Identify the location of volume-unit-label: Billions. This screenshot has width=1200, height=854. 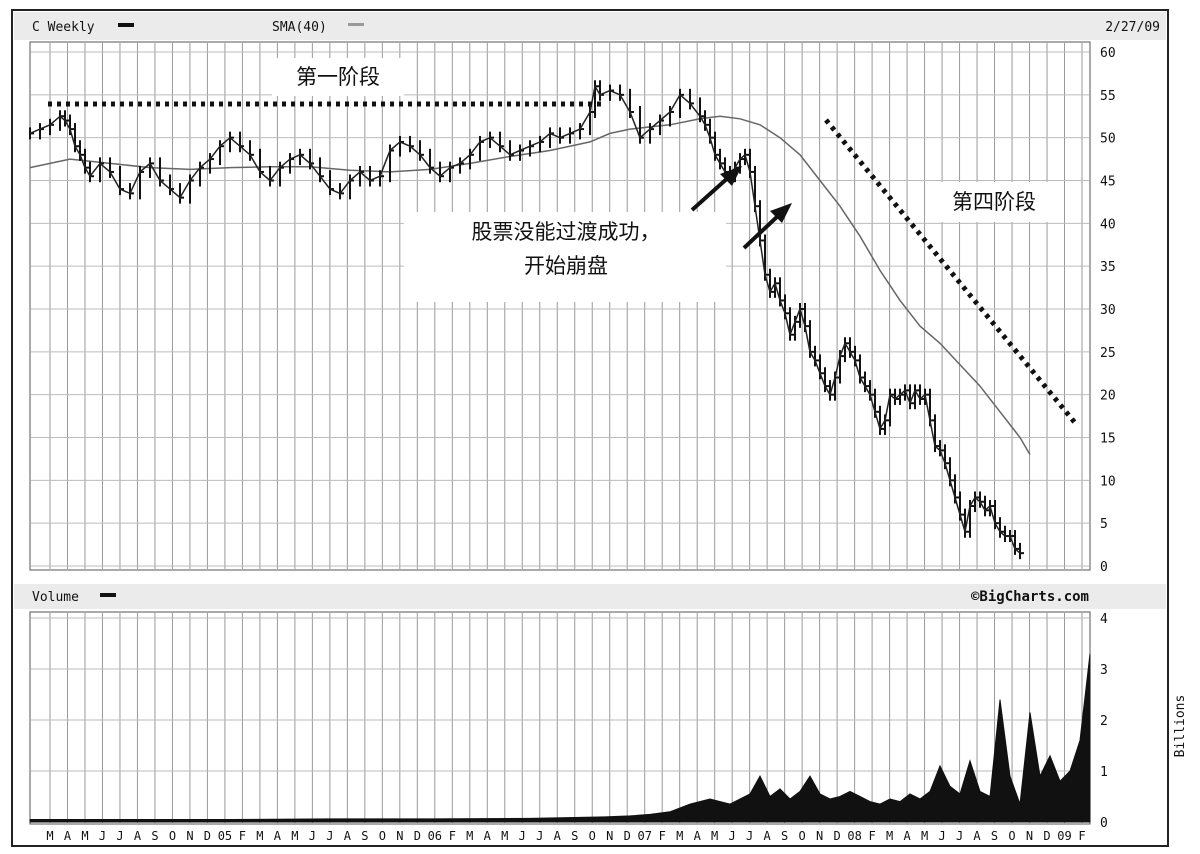
(1180, 726).